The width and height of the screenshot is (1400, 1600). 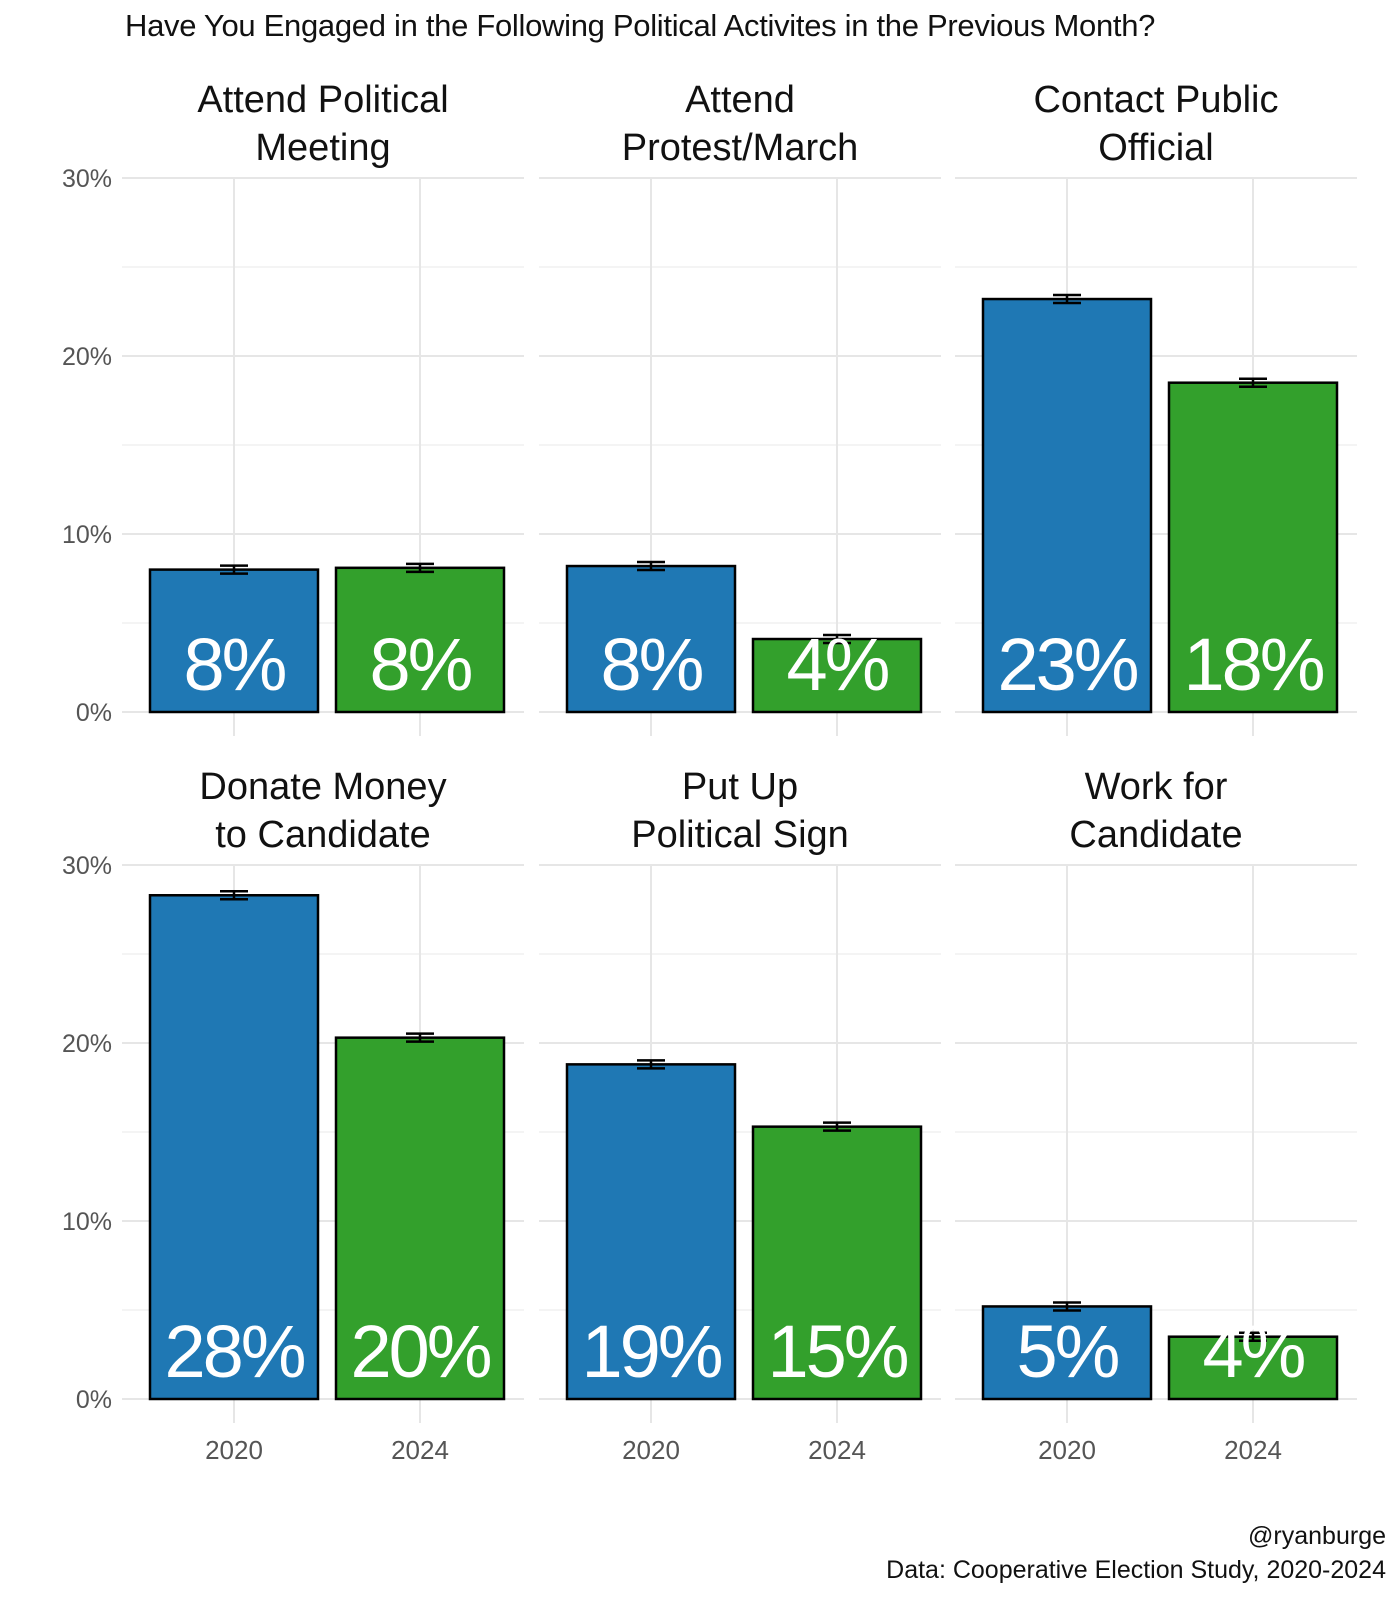 What do you see at coordinates (837, 1351) in the screenshot?
I see `bar-value-label: 15%` at bounding box center [837, 1351].